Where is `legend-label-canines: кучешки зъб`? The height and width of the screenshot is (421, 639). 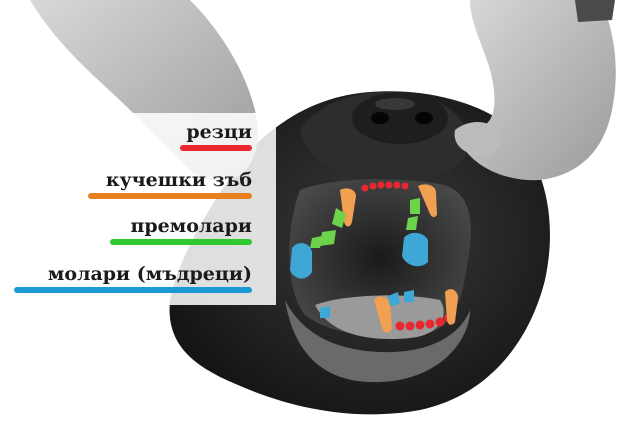
legend-label-canines: кучешки зъб is located at coordinates (178, 180).